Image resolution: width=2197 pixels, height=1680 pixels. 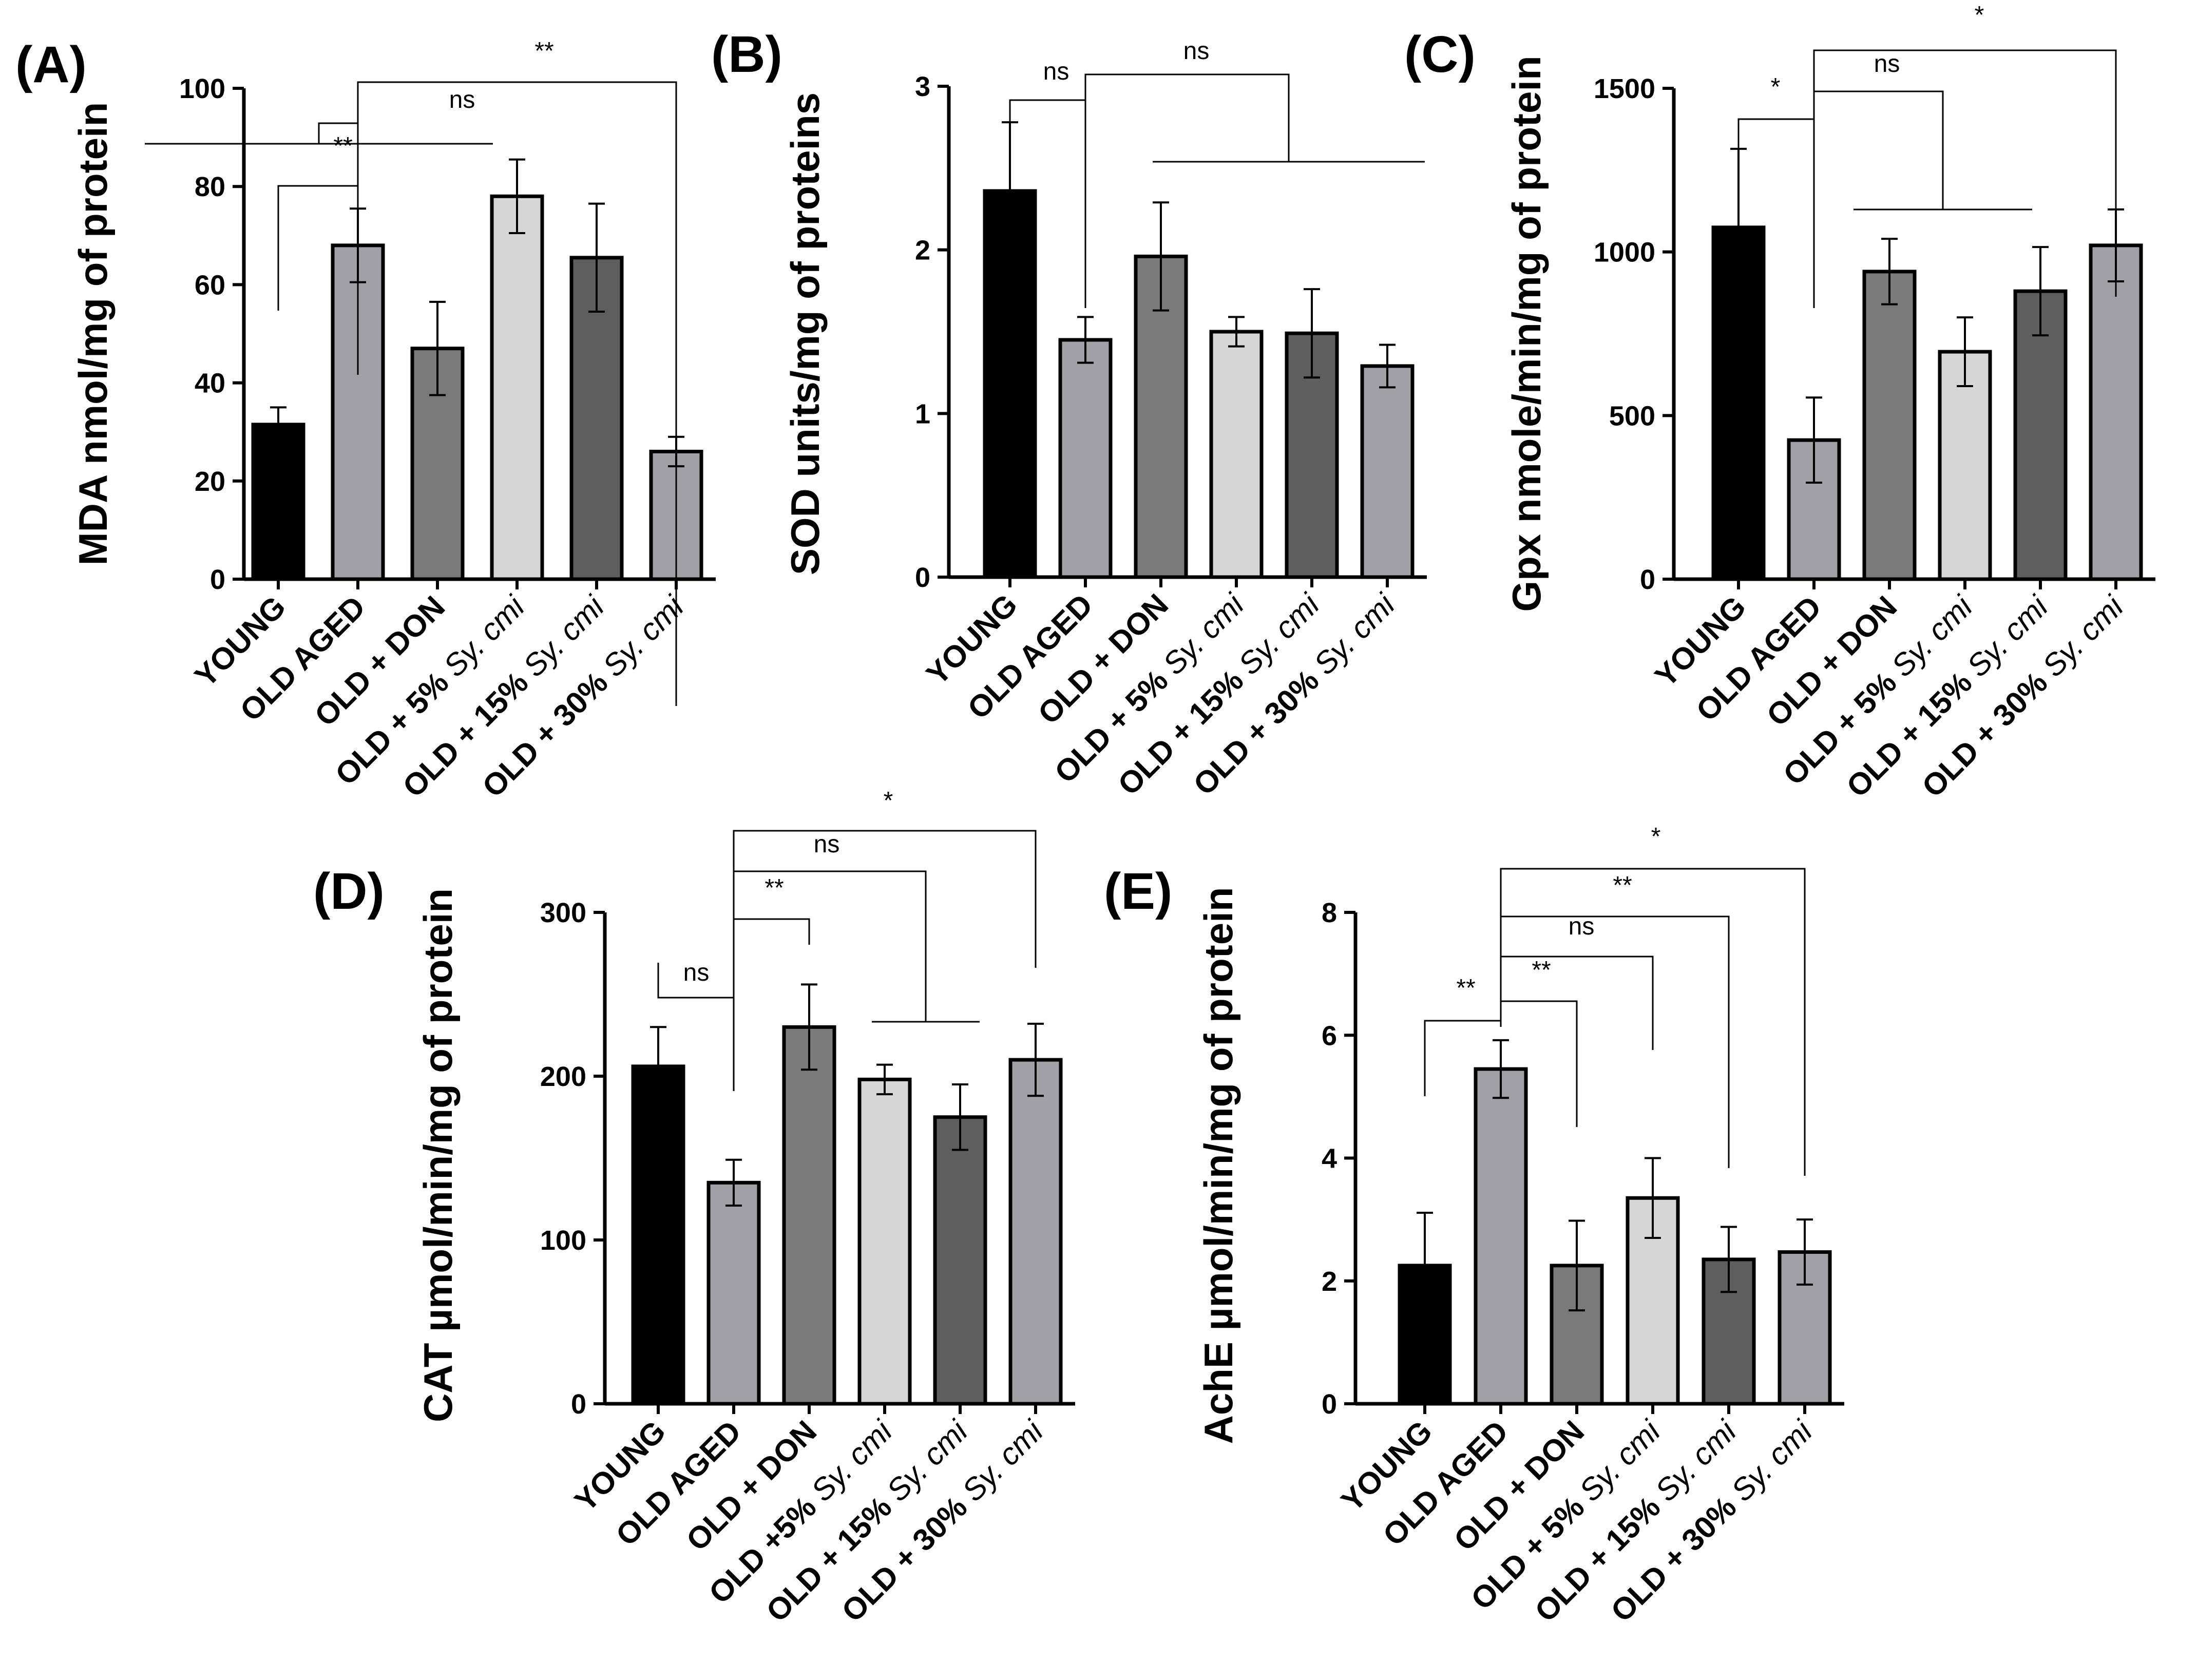 I want to click on y-axis-label: SOD units/mg of proteins, so click(x=805, y=333).